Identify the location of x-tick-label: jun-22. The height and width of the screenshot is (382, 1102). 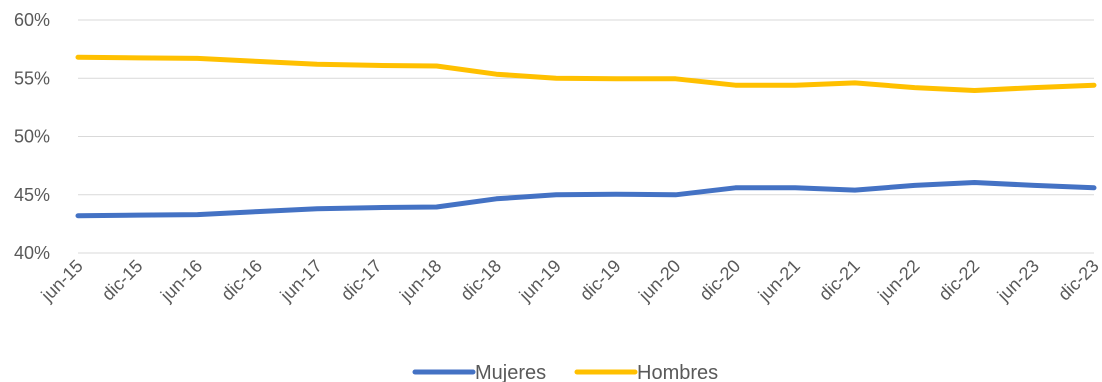
(898, 281).